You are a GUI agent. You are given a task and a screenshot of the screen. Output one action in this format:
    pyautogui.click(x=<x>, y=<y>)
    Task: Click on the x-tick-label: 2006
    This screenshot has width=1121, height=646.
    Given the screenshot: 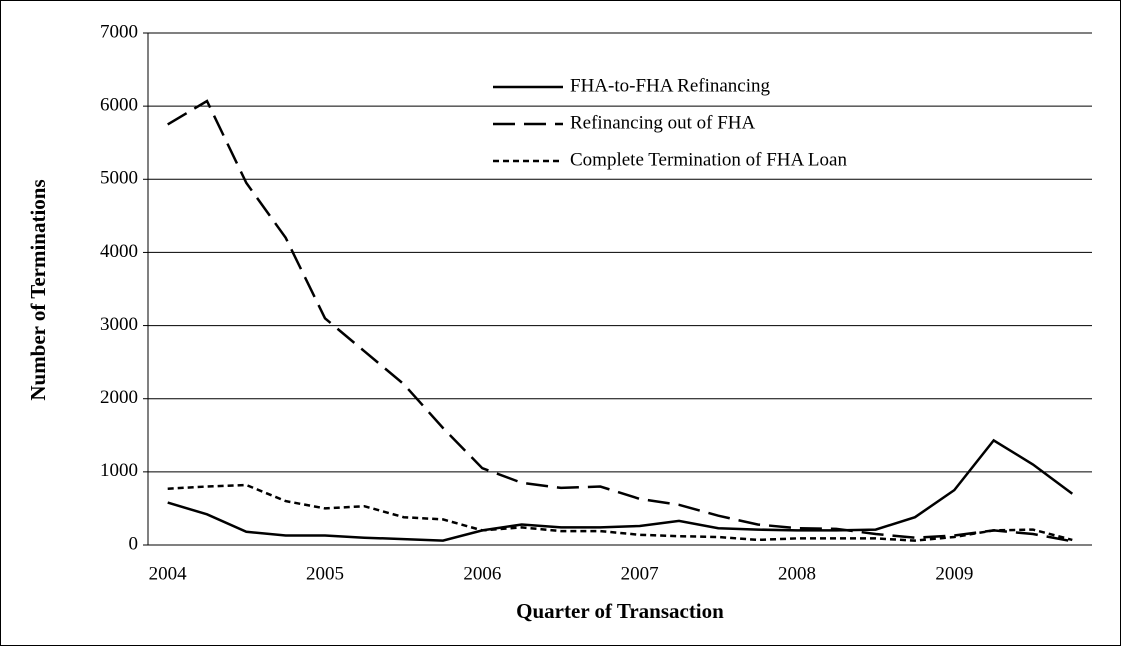 What is the action you would take?
    pyautogui.click(x=482, y=573)
    